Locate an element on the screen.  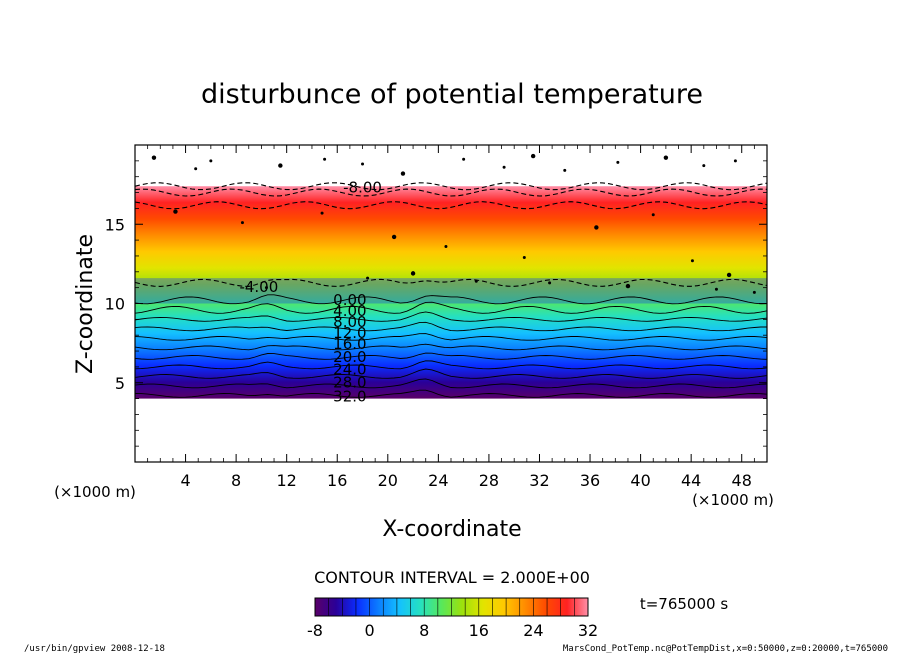
contour-value-label: 8.00 is located at coordinates (349, 322).